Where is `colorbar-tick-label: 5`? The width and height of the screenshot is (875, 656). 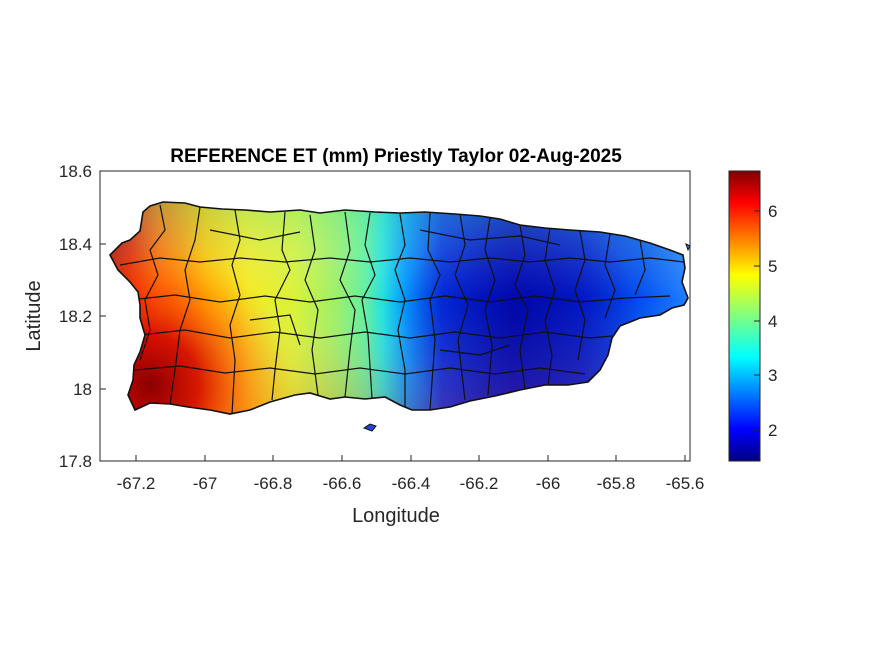
colorbar-tick-label: 5 is located at coordinates (772, 266).